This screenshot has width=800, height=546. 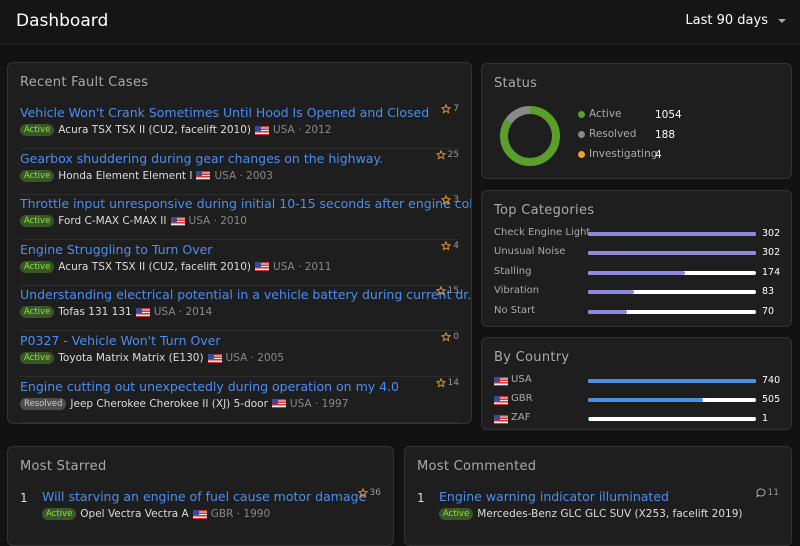 What do you see at coordinates (768, 311) in the screenshot?
I see `bar-value: 70` at bounding box center [768, 311].